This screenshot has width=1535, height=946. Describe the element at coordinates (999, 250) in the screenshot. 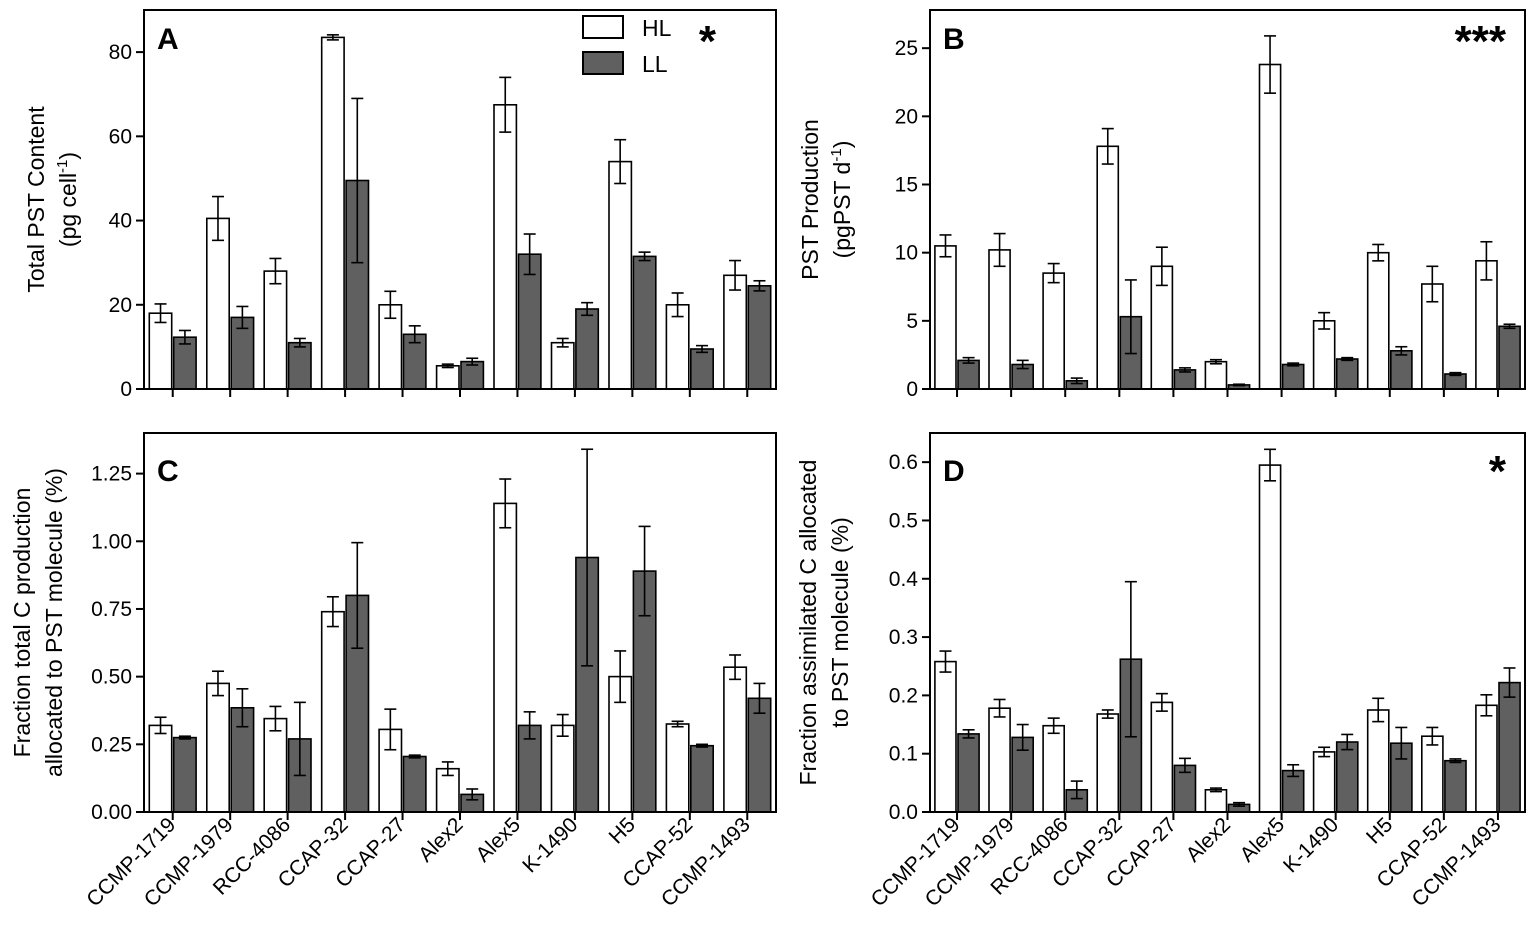

I see `errorbar-hl-ccmp-1979` at that location.